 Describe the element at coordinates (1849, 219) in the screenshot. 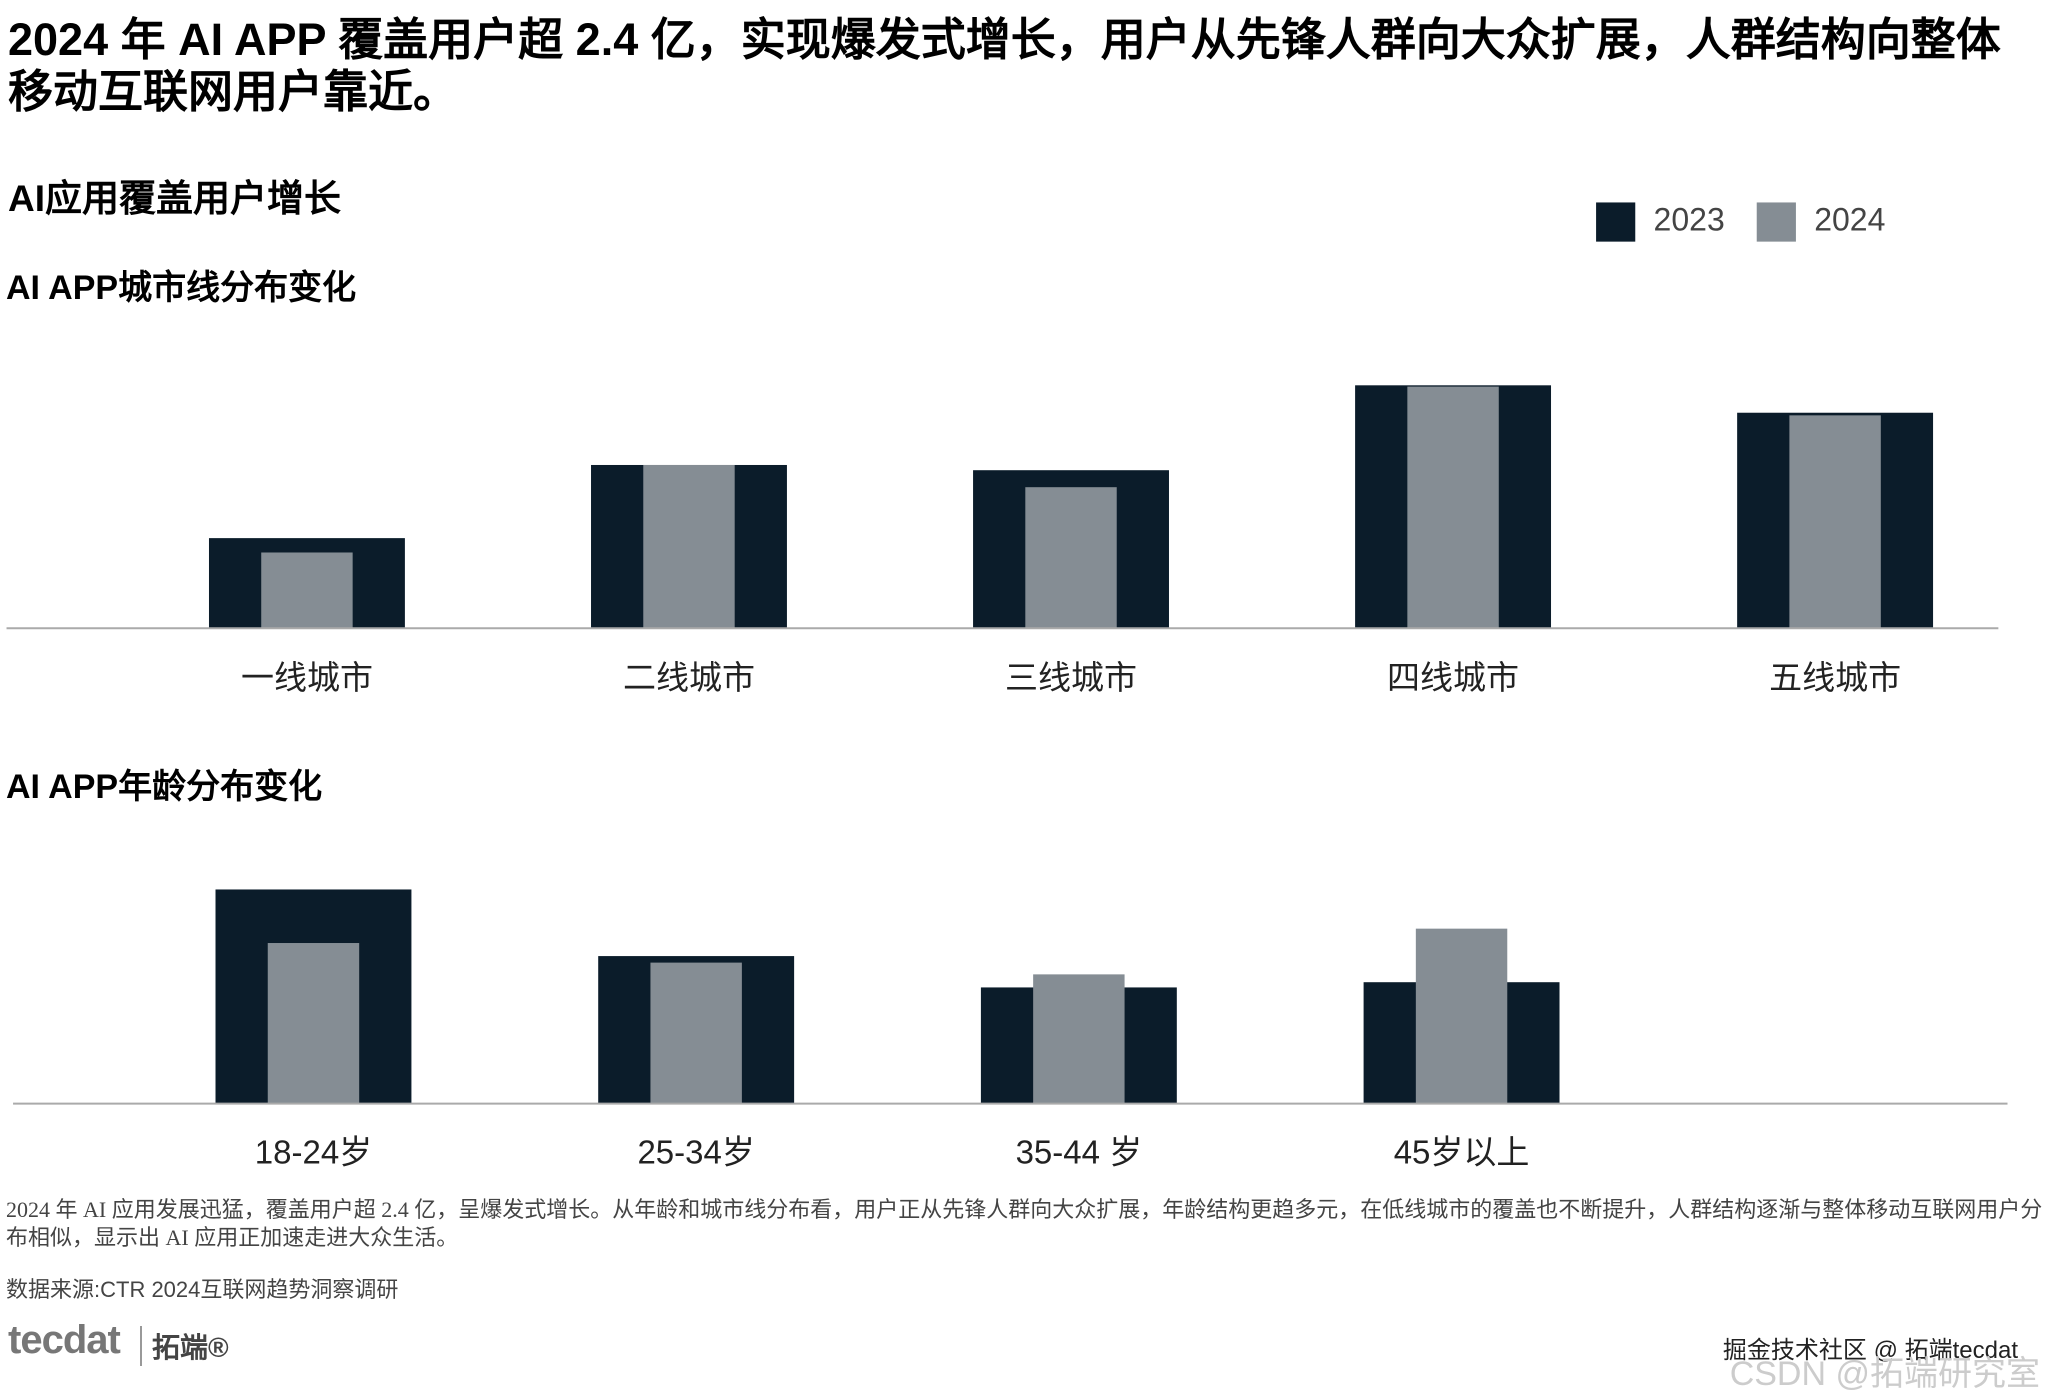

I see `legend-label: 2024` at that location.